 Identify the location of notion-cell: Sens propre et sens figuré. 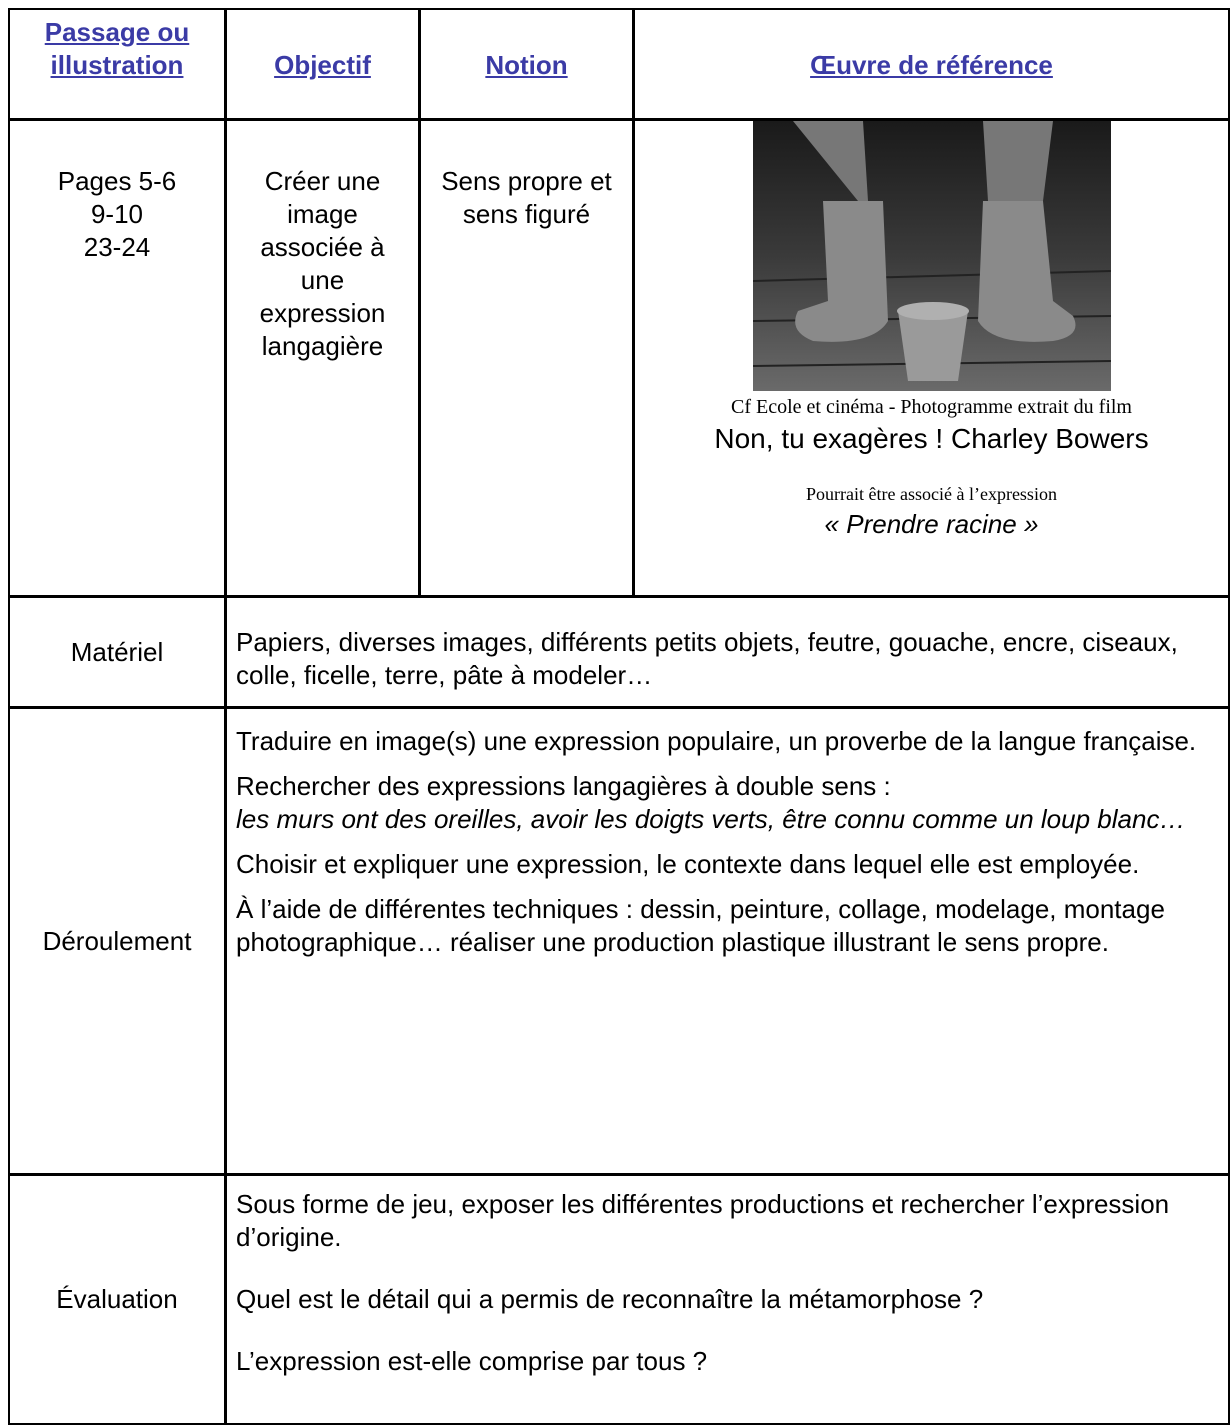
(526, 358).